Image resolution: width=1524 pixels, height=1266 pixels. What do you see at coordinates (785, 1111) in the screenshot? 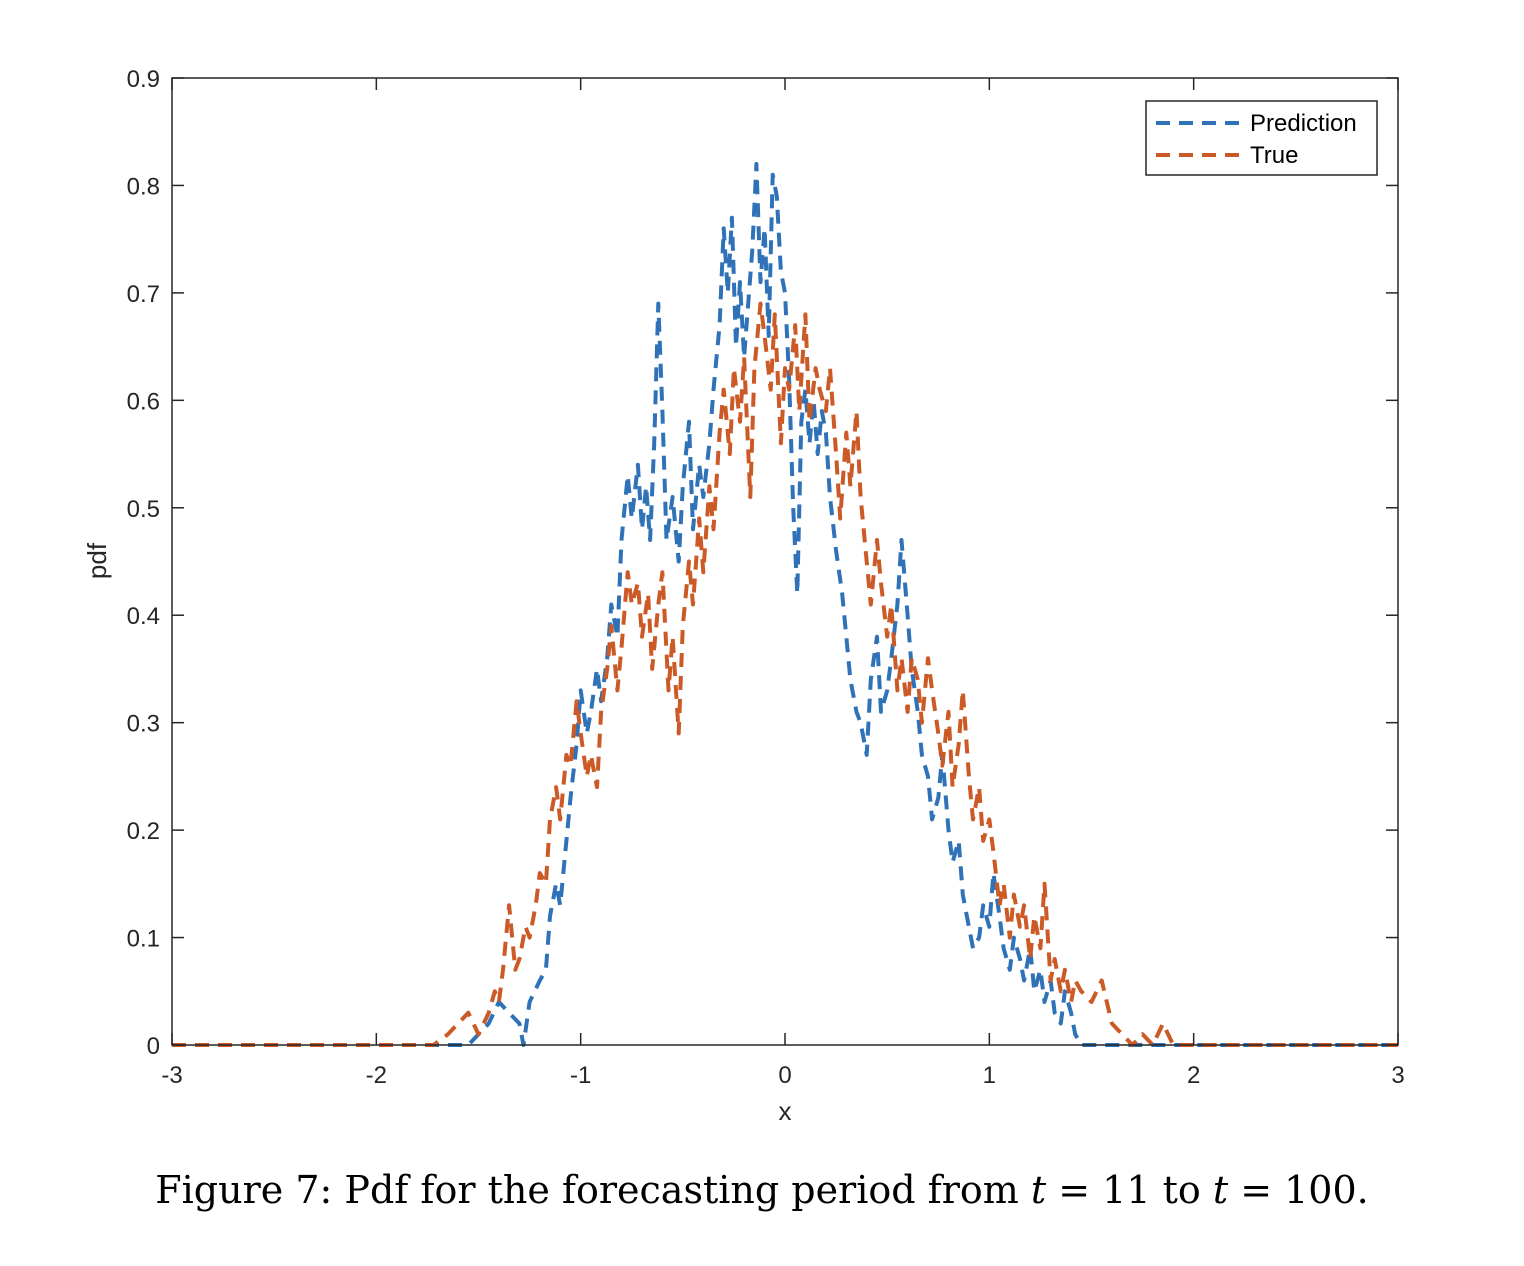
I see `x-axis-label: x` at bounding box center [785, 1111].